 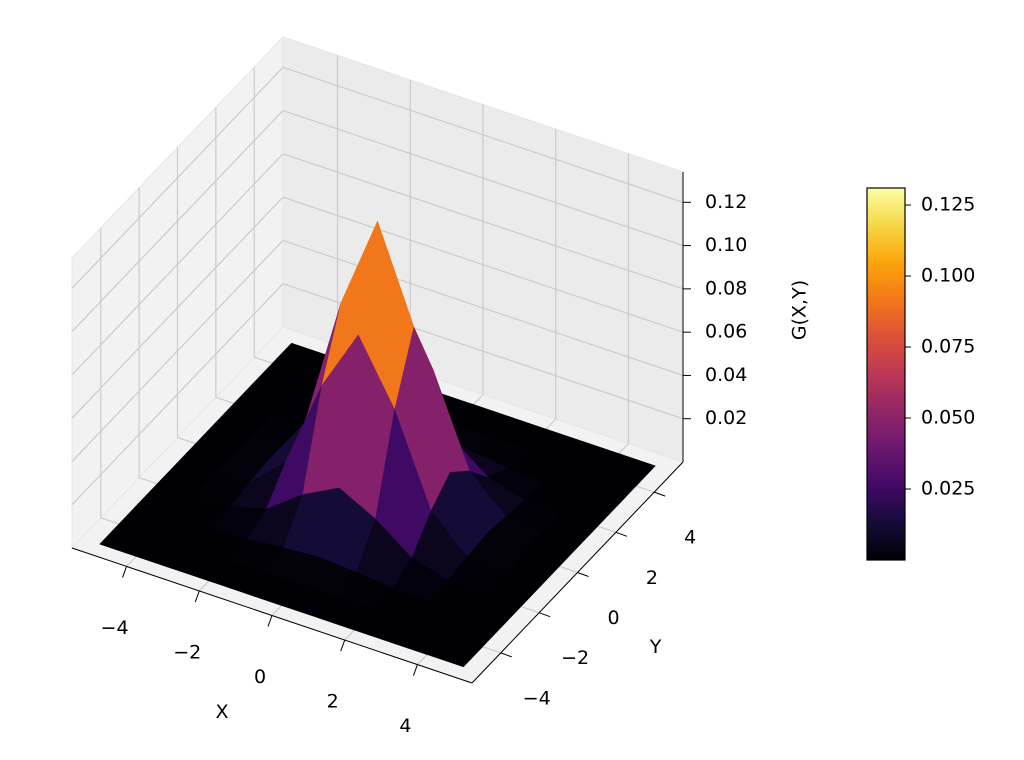 What do you see at coordinates (726, 418) in the screenshot?
I see `z-tick-label: 0.02` at bounding box center [726, 418].